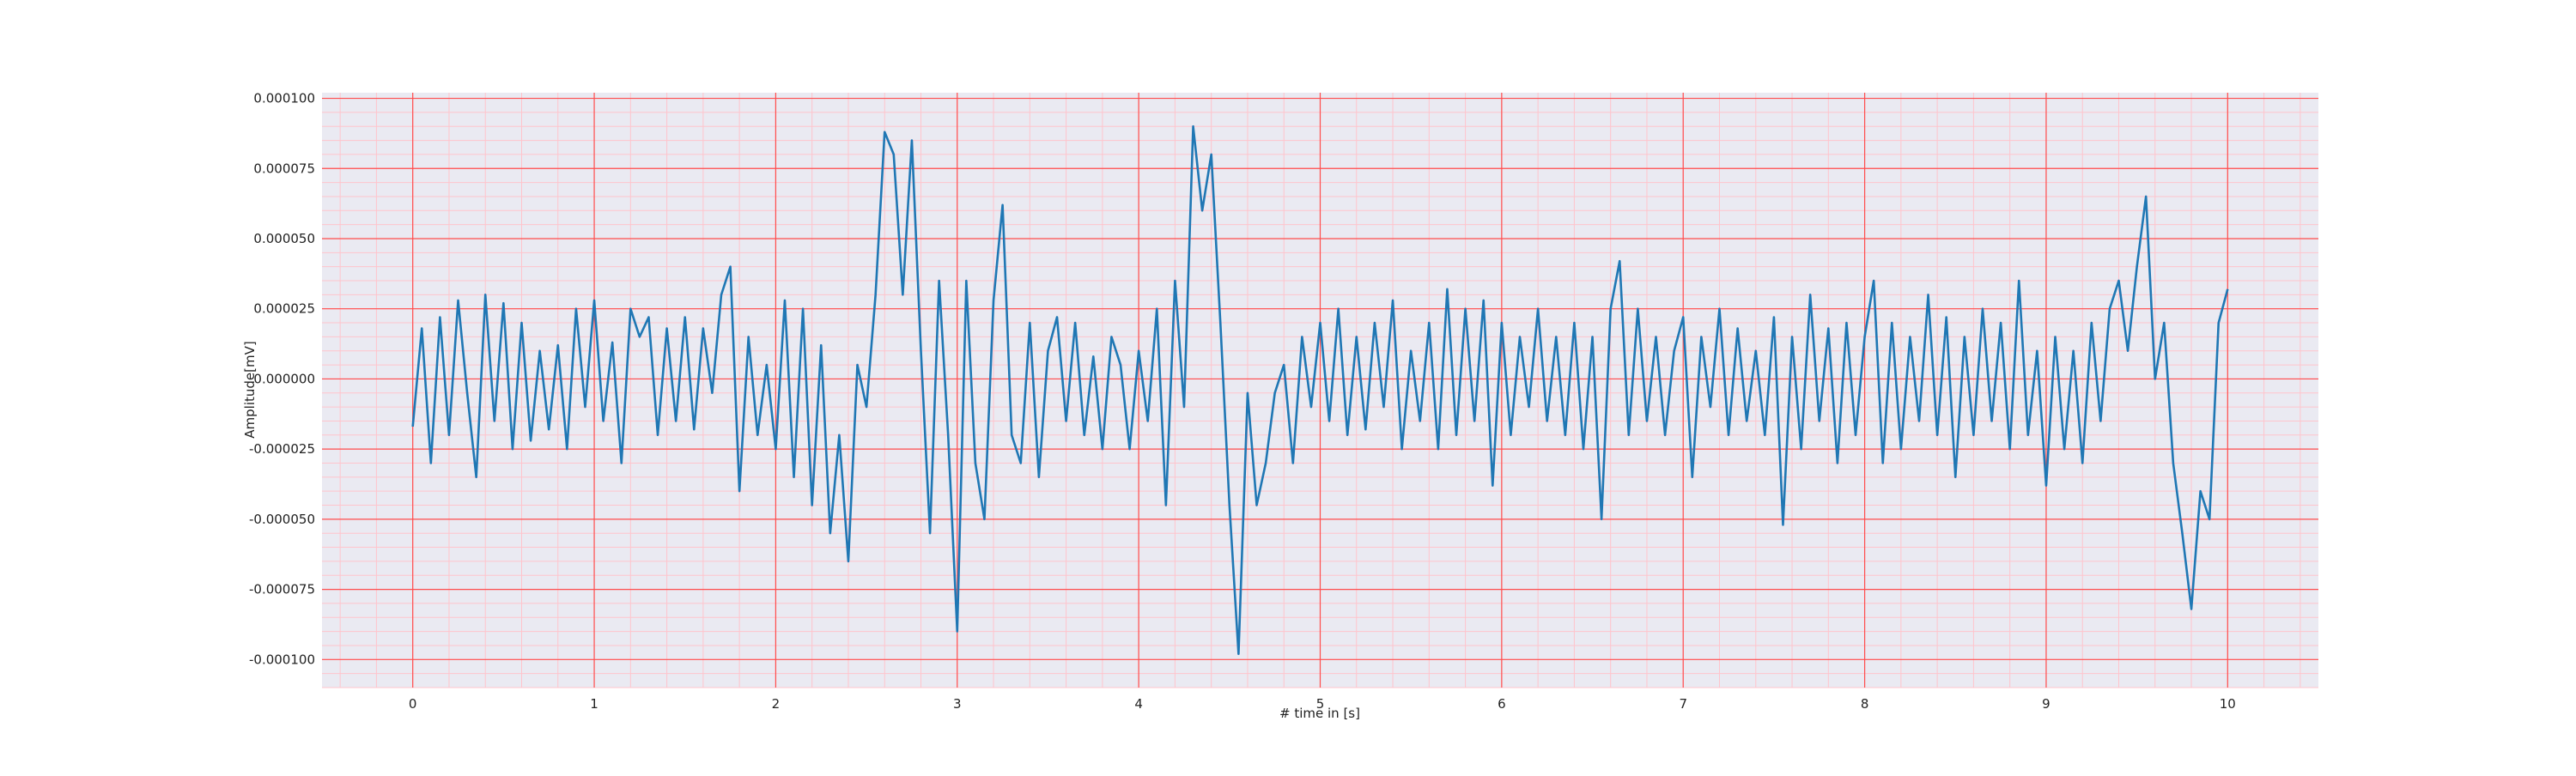  I want to click on x-tick-label: 6, so click(1502, 704).